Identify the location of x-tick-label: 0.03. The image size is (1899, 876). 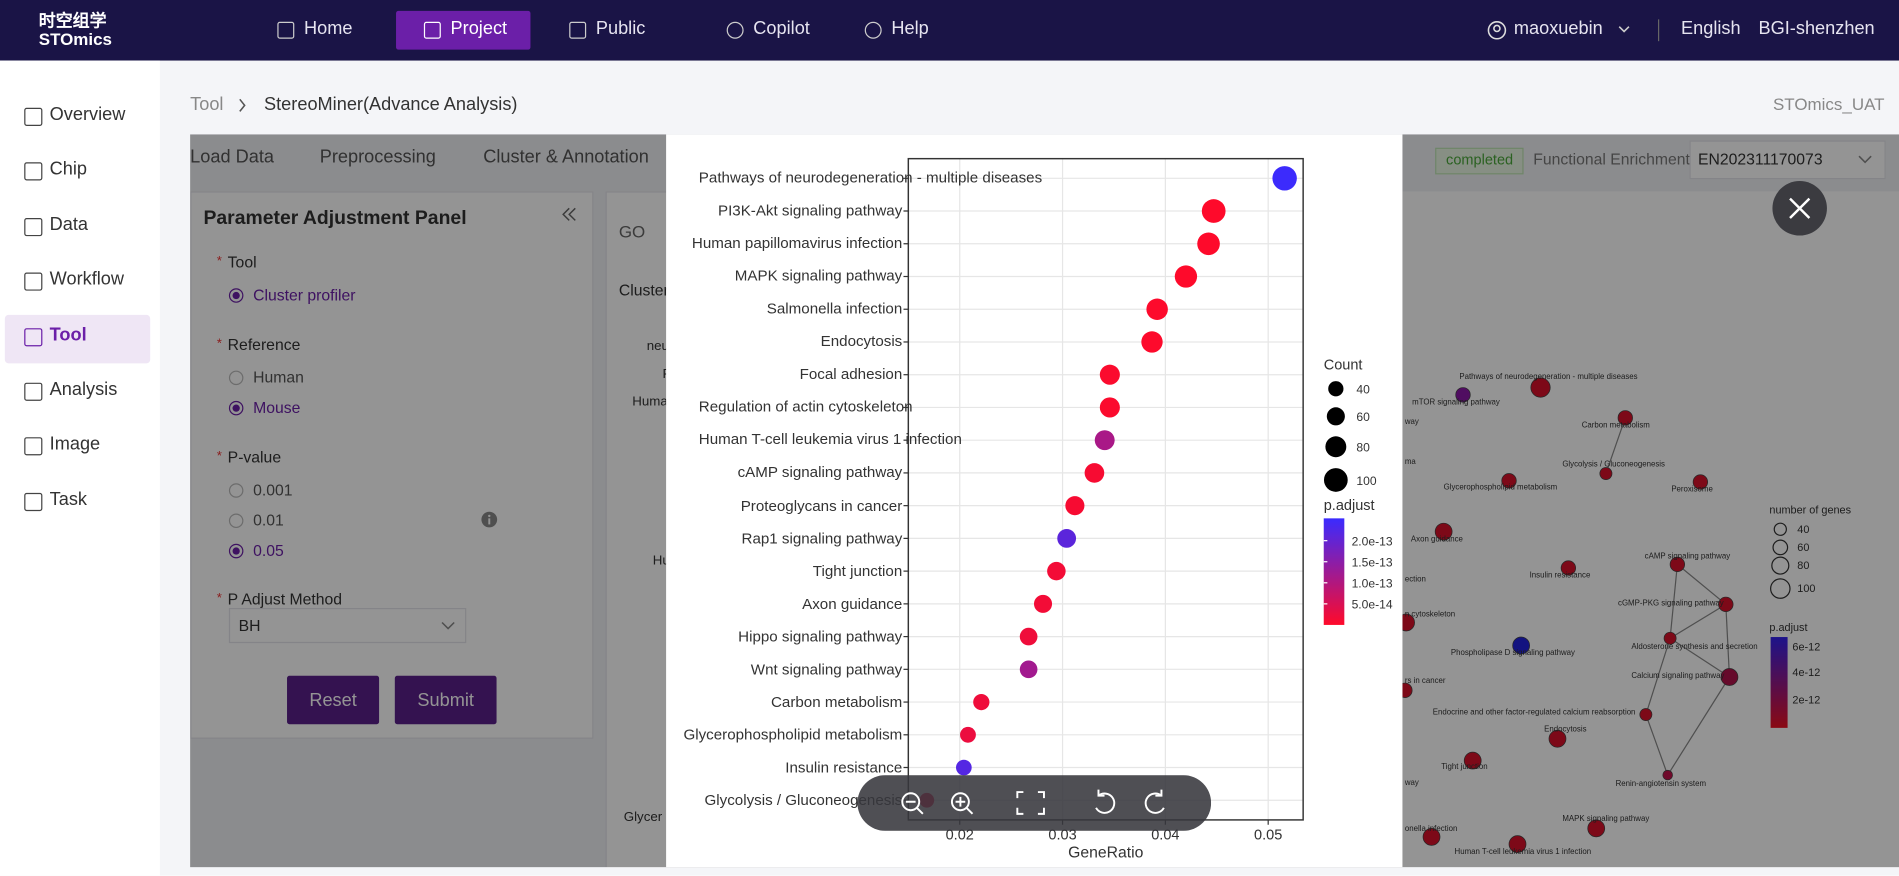
(1062, 835).